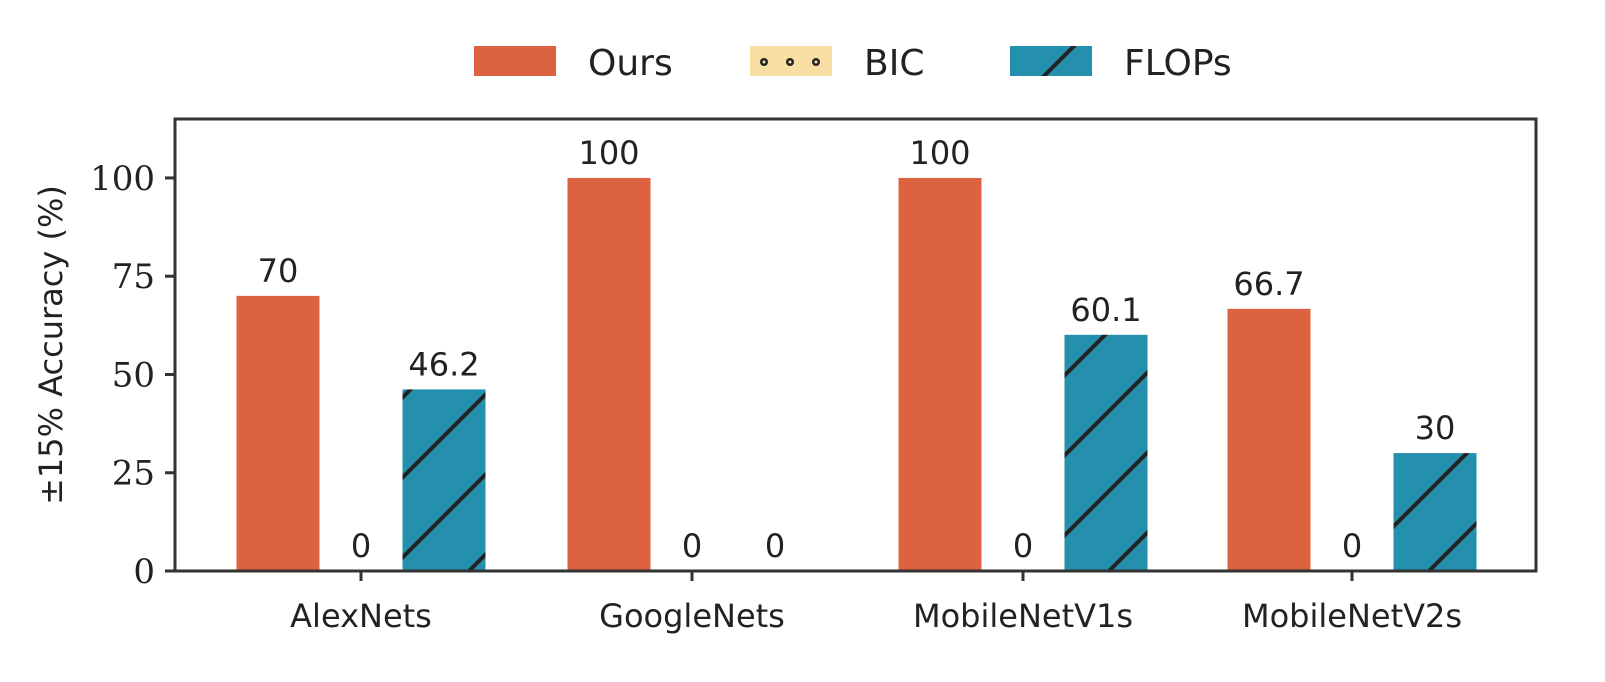 This screenshot has height=682, width=1605. What do you see at coordinates (1435, 428) in the screenshot?
I see `data-label-flops-mobilenetv2s: 30` at bounding box center [1435, 428].